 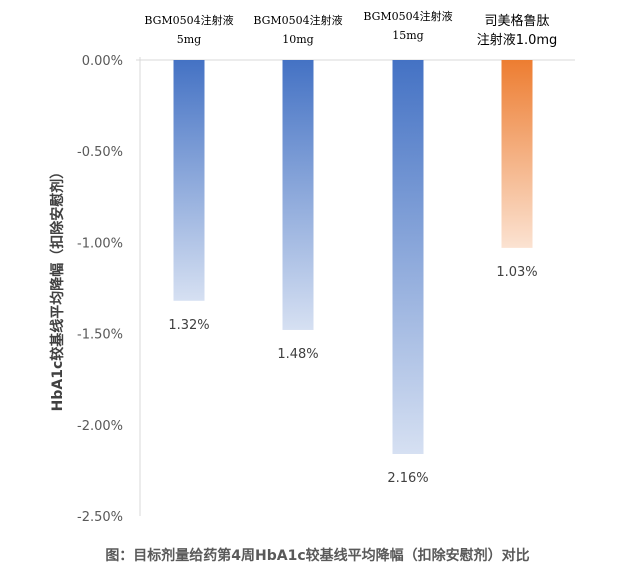 I want to click on data-label: 1.32%, so click(x=188, y=325).